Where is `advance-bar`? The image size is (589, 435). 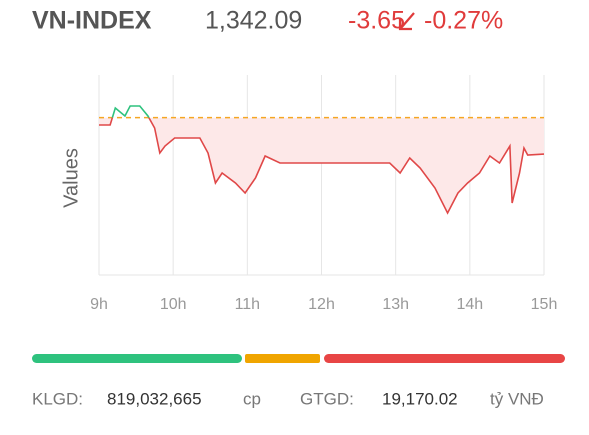
advance-bar is located at coordinates (137, 358).